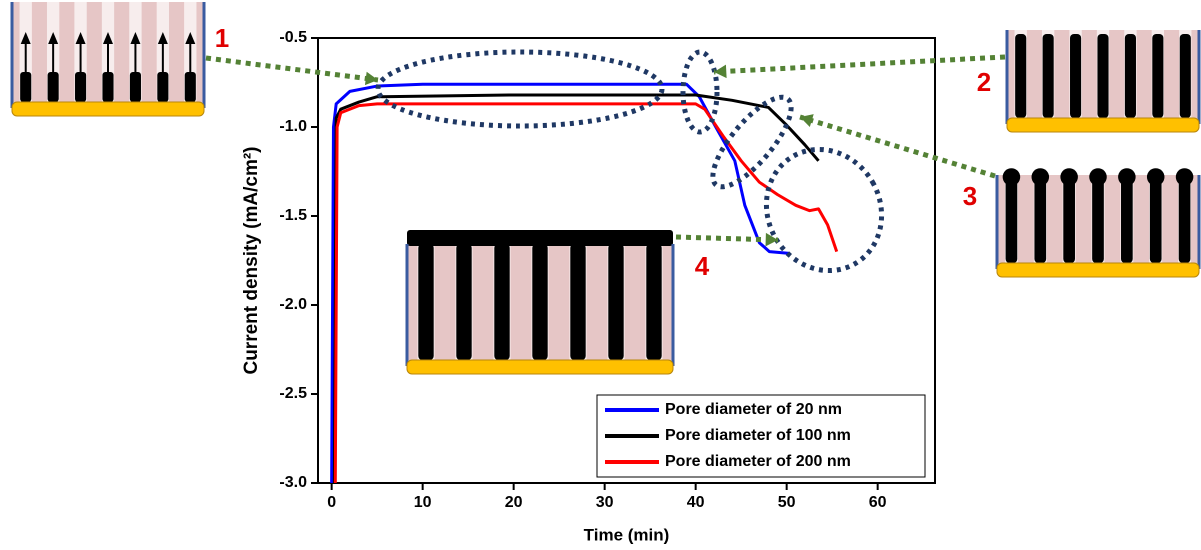  What do you see at coordinates (251, 260) in the screenshot?
I see `y-axis-label: Current density (mA/cm²)` at bounding box center [251, 260].